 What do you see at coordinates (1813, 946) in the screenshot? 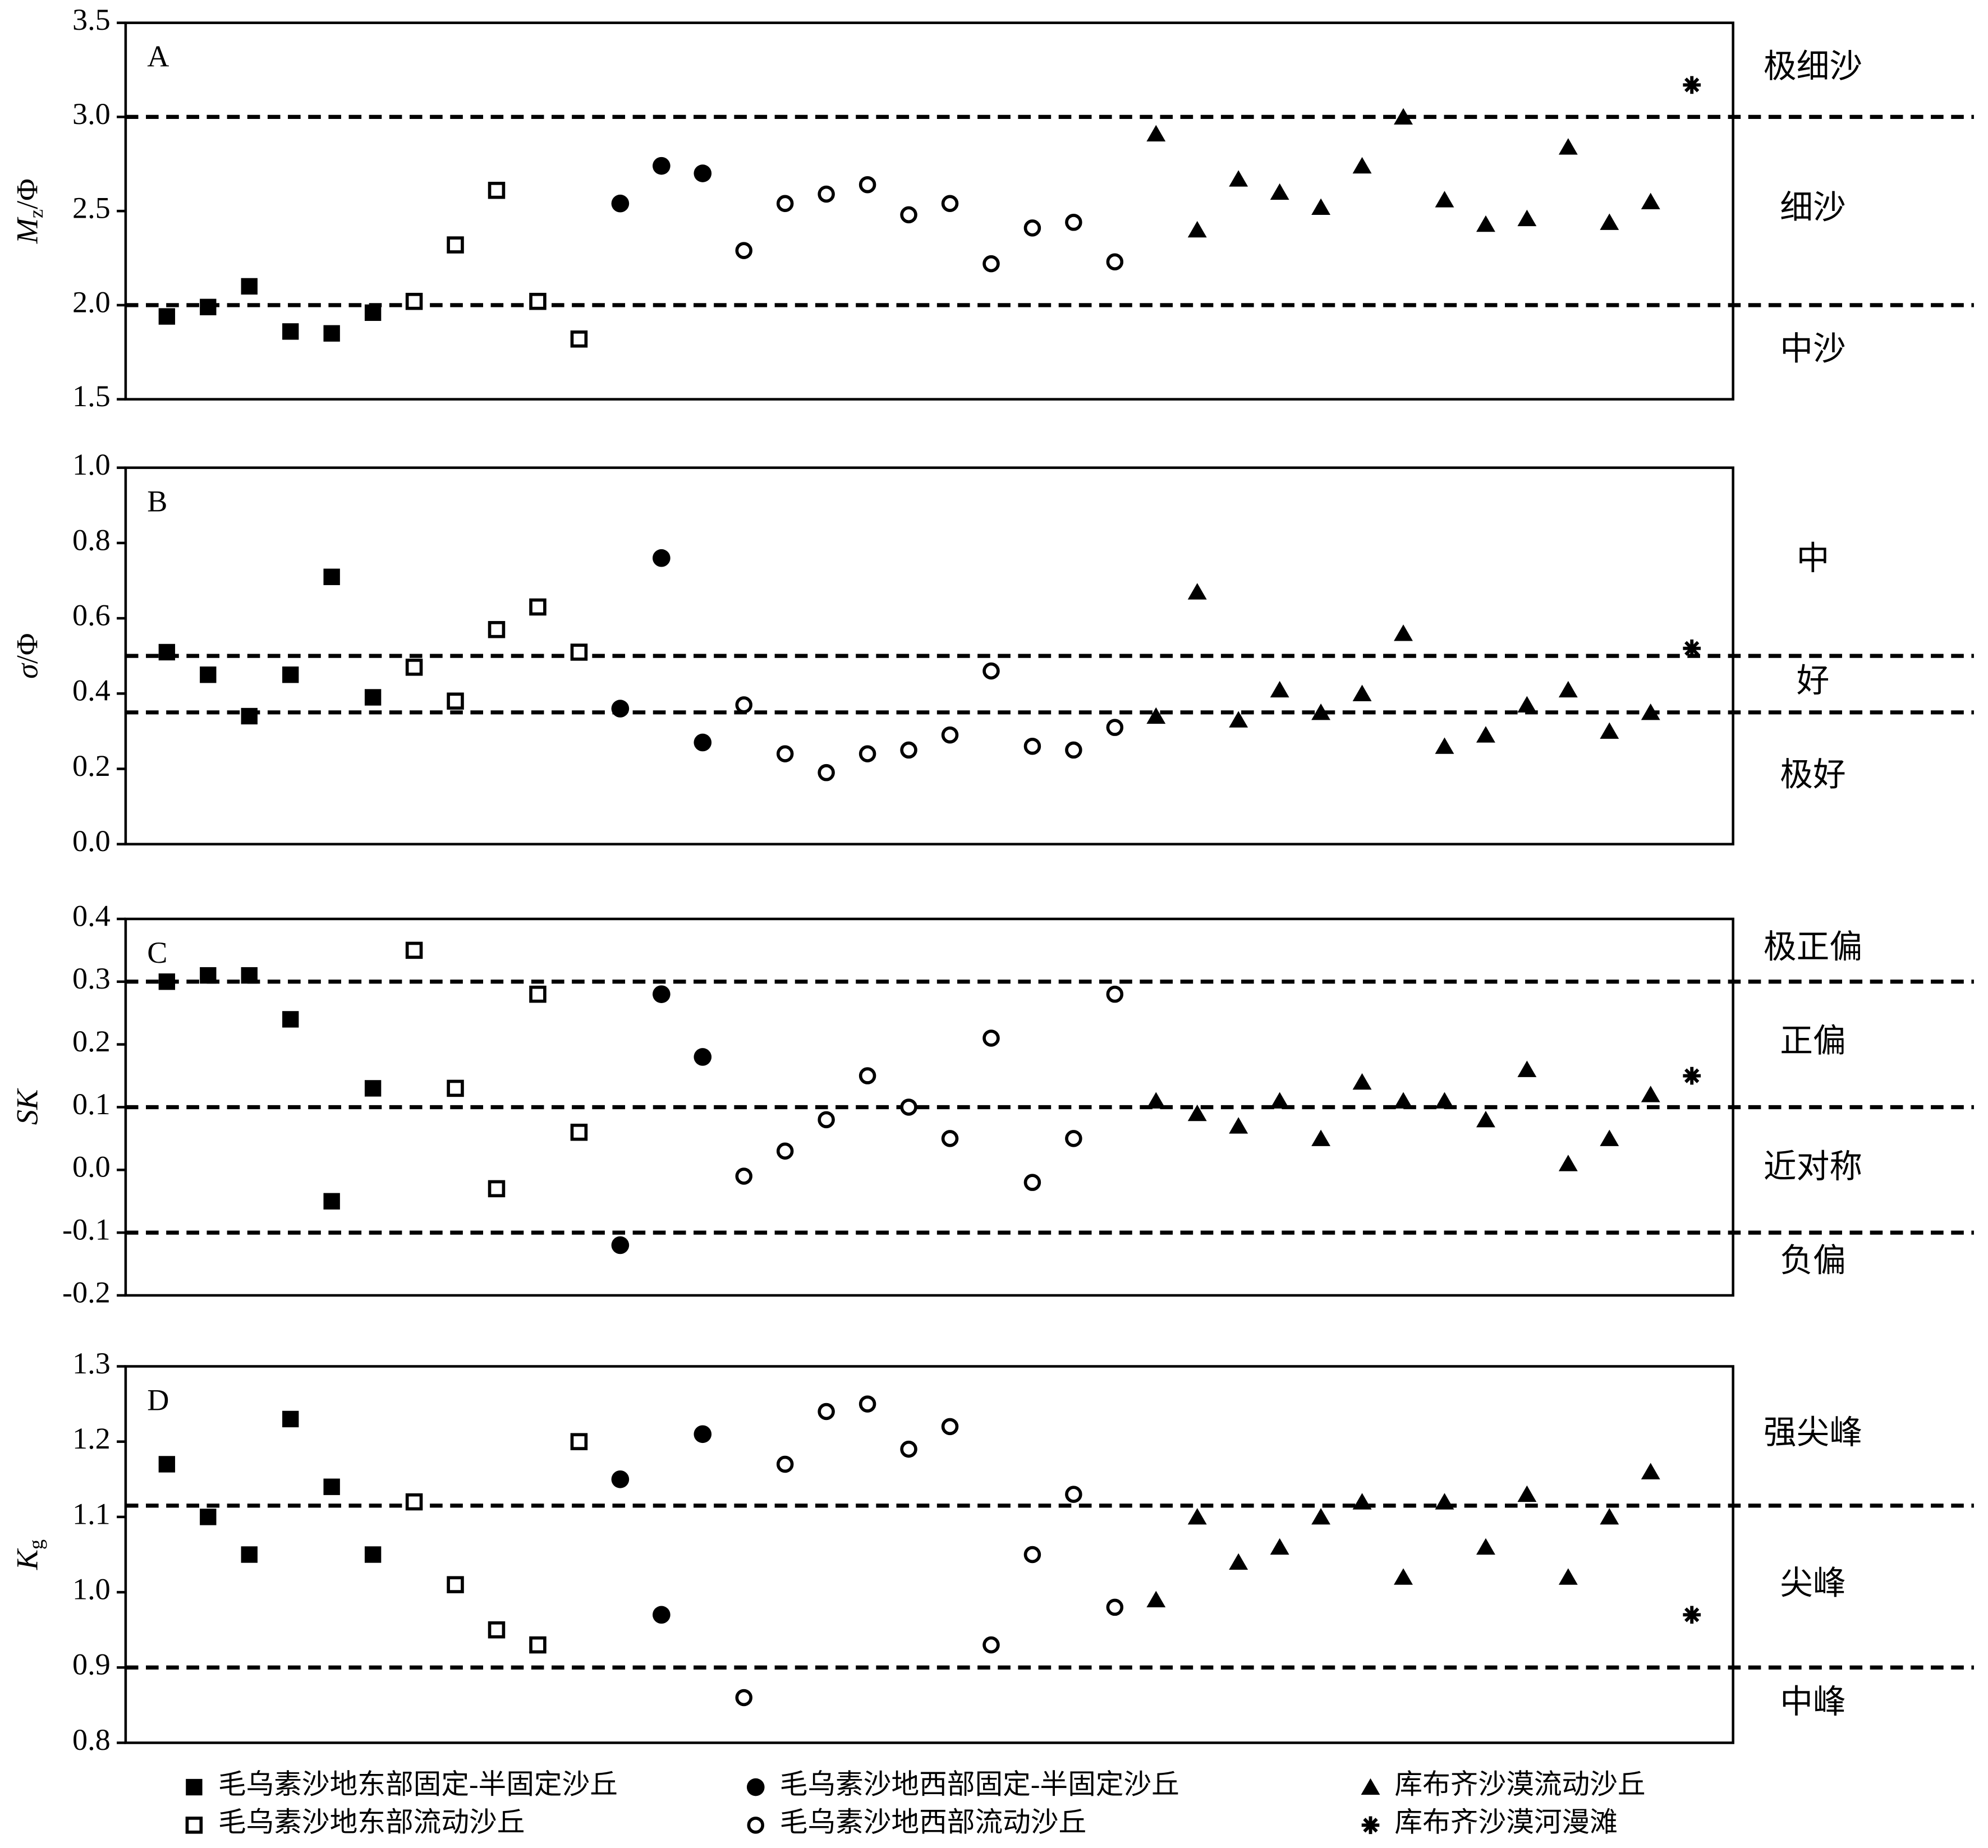
I see `zone-label: 极正偏` at bounding box center [1813, 946].